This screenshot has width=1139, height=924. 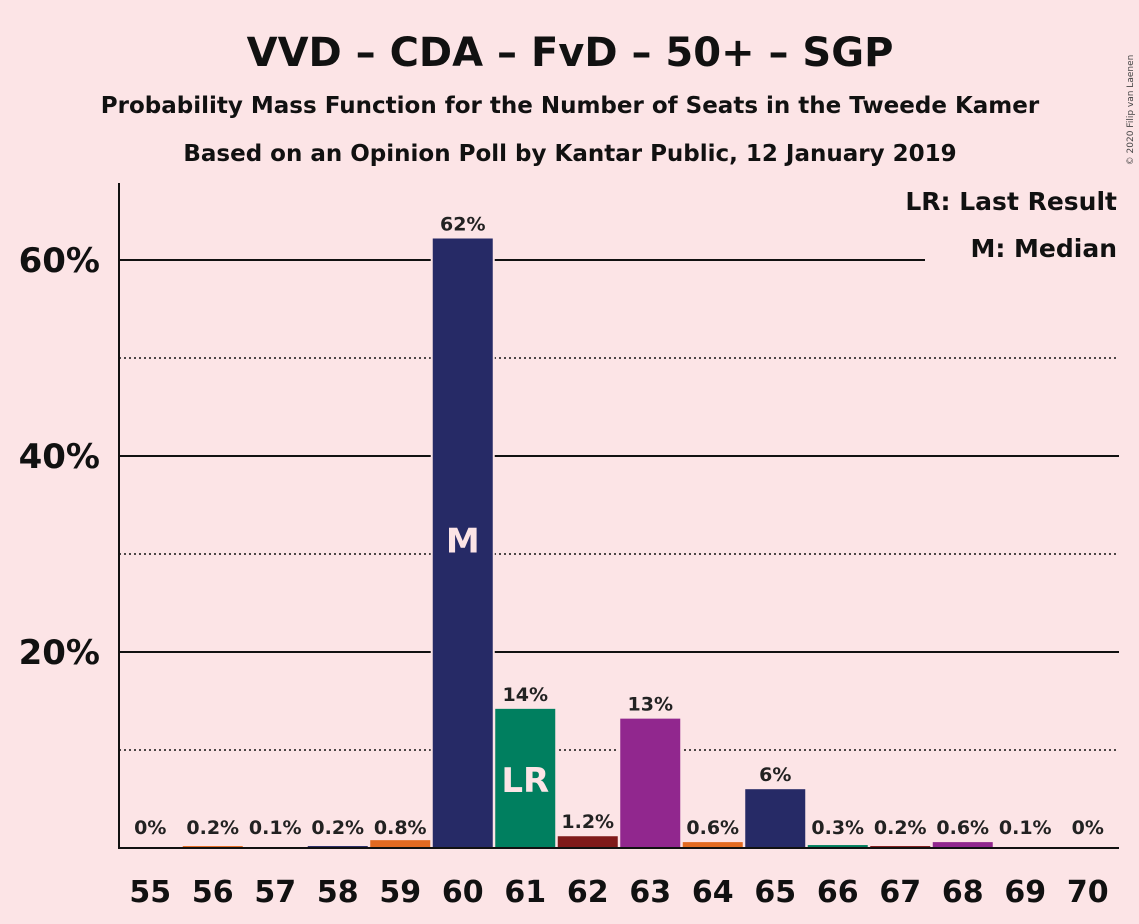 I want to click on x-tick-label-58: 58, so click(x=338, y=892).